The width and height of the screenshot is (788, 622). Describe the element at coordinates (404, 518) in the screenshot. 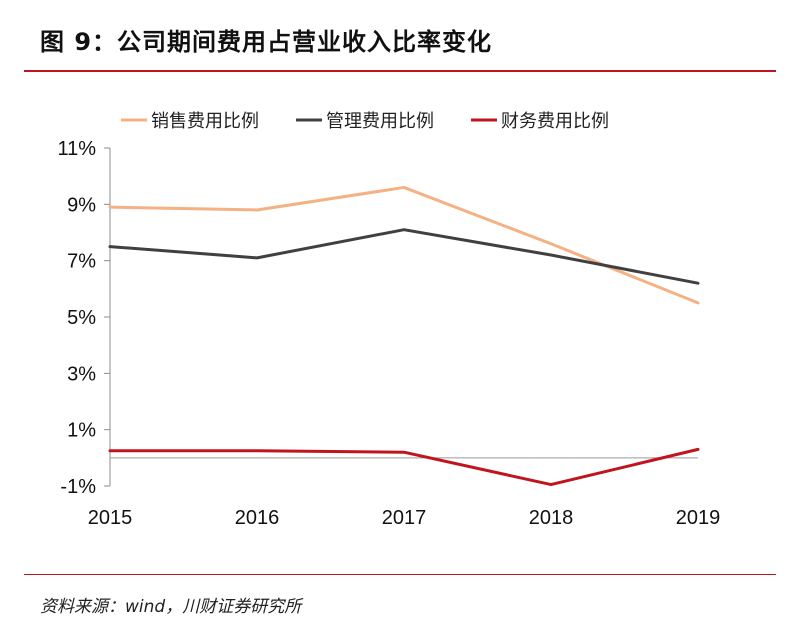

I see `x-tick-label: 2017` at that location.